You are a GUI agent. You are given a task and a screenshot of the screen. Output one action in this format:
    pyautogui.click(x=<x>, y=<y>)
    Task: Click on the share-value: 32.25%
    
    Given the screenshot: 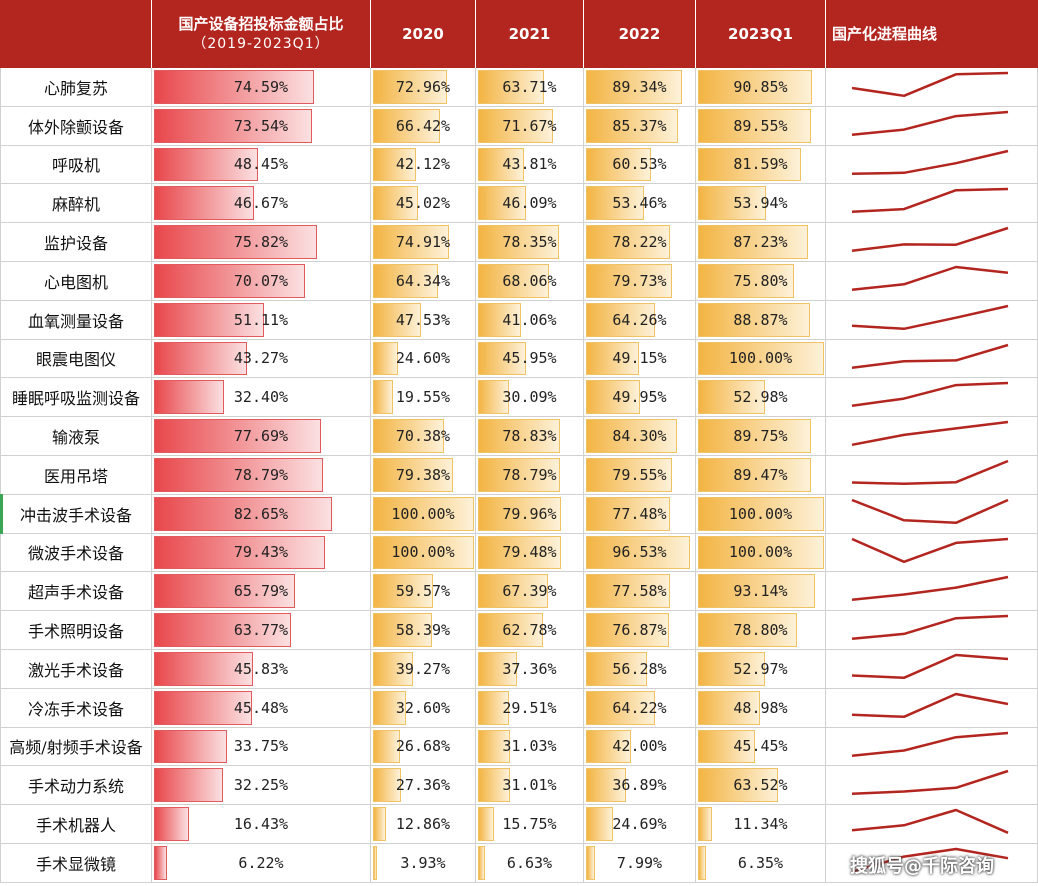 What is the action you would take?
    pyautogui.click(x=261, y=785)
    